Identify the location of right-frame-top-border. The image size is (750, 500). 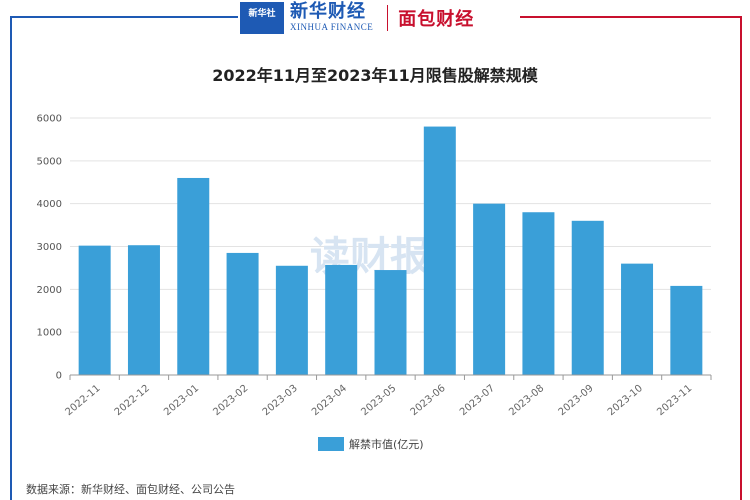
(631, 17).